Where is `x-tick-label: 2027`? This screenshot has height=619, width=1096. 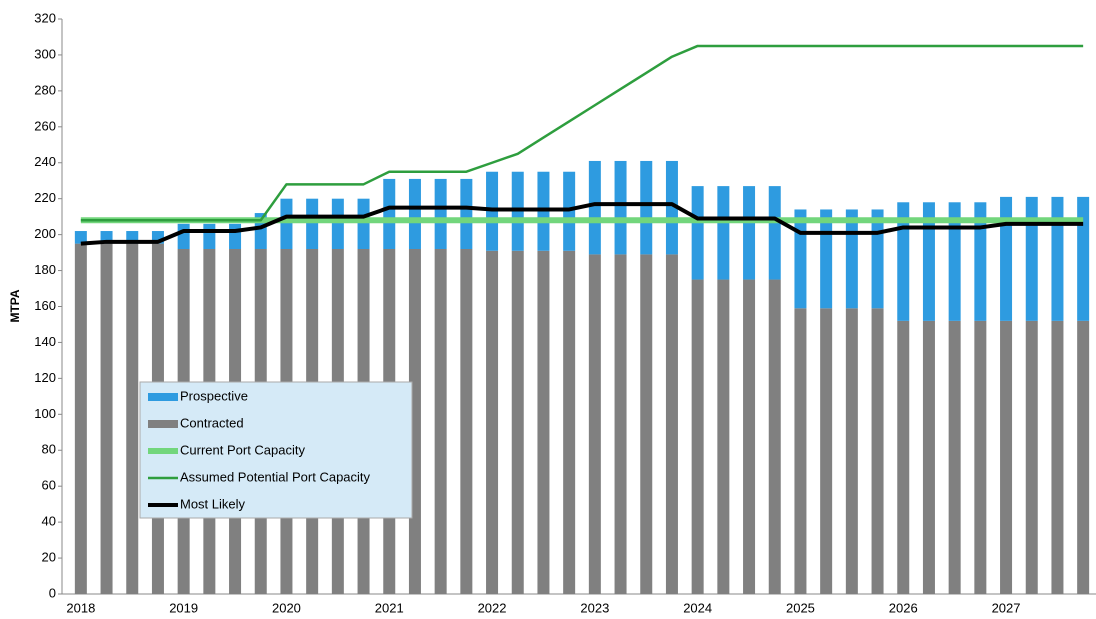 x-tick-label: 2027 is located at coordinates (1006, 607).